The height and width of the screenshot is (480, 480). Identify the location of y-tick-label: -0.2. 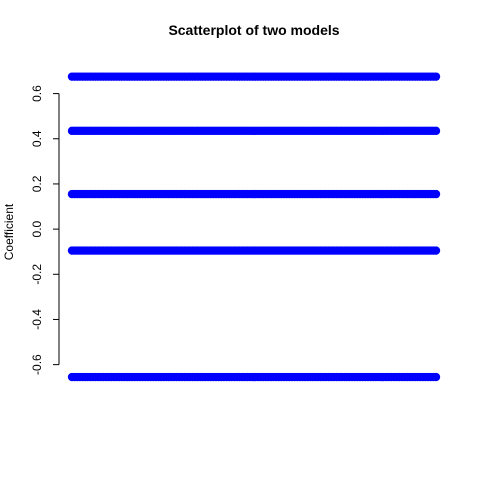
(37, 274).